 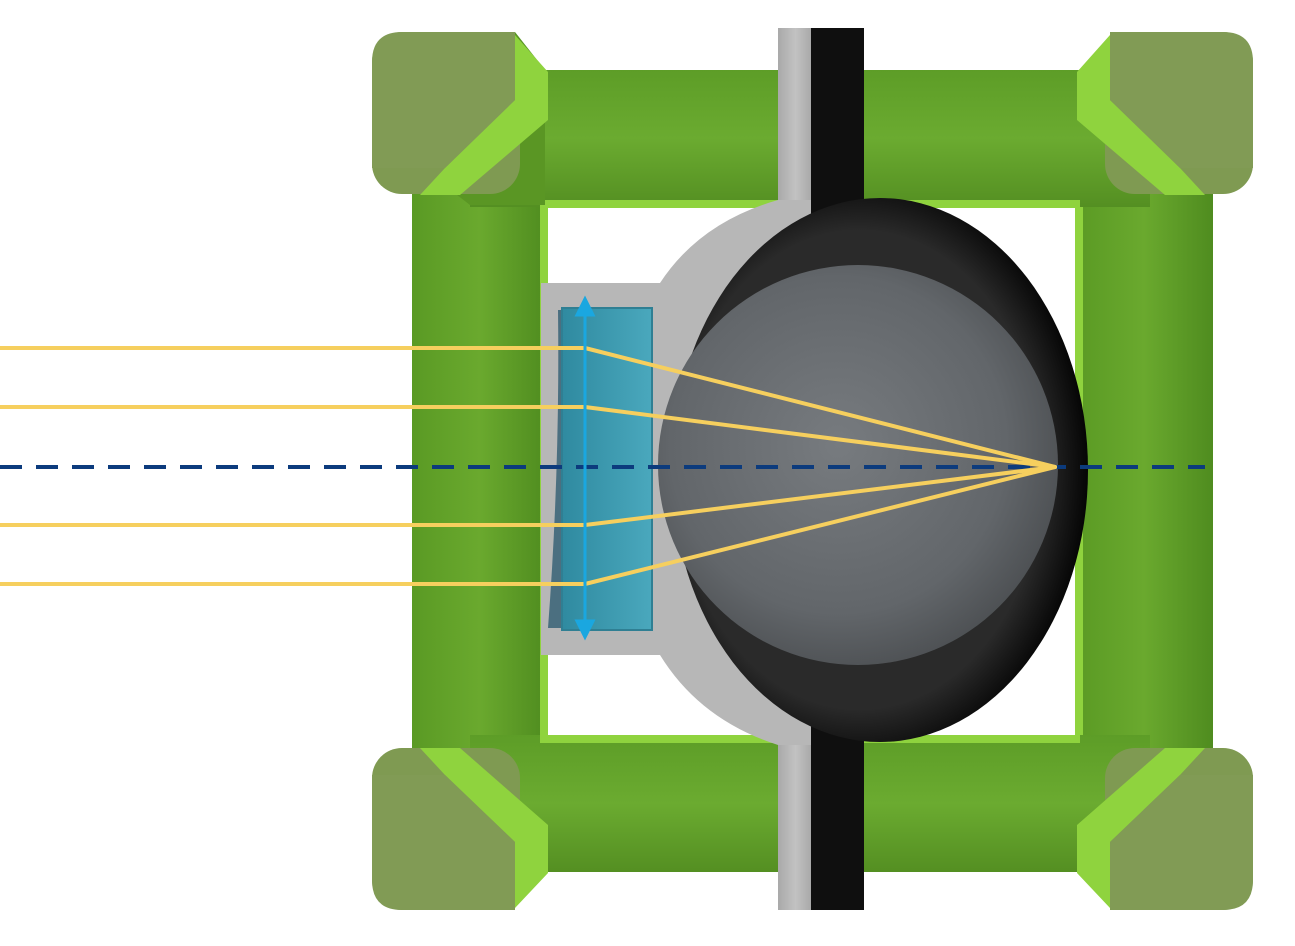 I want to click on ray-1-converging, so click(x=820, y=407).